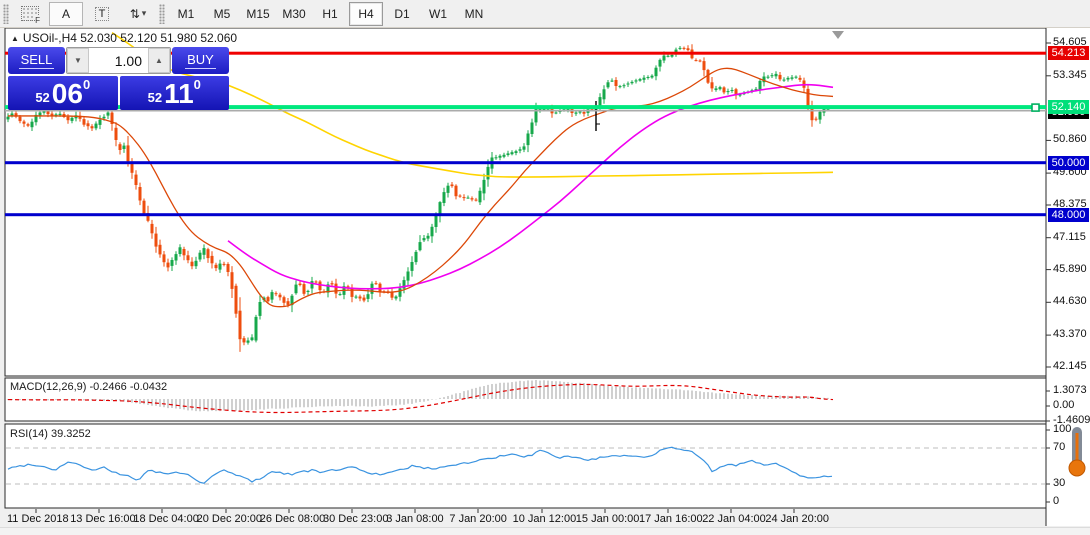  What do you see at coordinates (1035, 107) in the screenshot?
I see `green-line-drag-handle` at bounding box center [1035, 107].